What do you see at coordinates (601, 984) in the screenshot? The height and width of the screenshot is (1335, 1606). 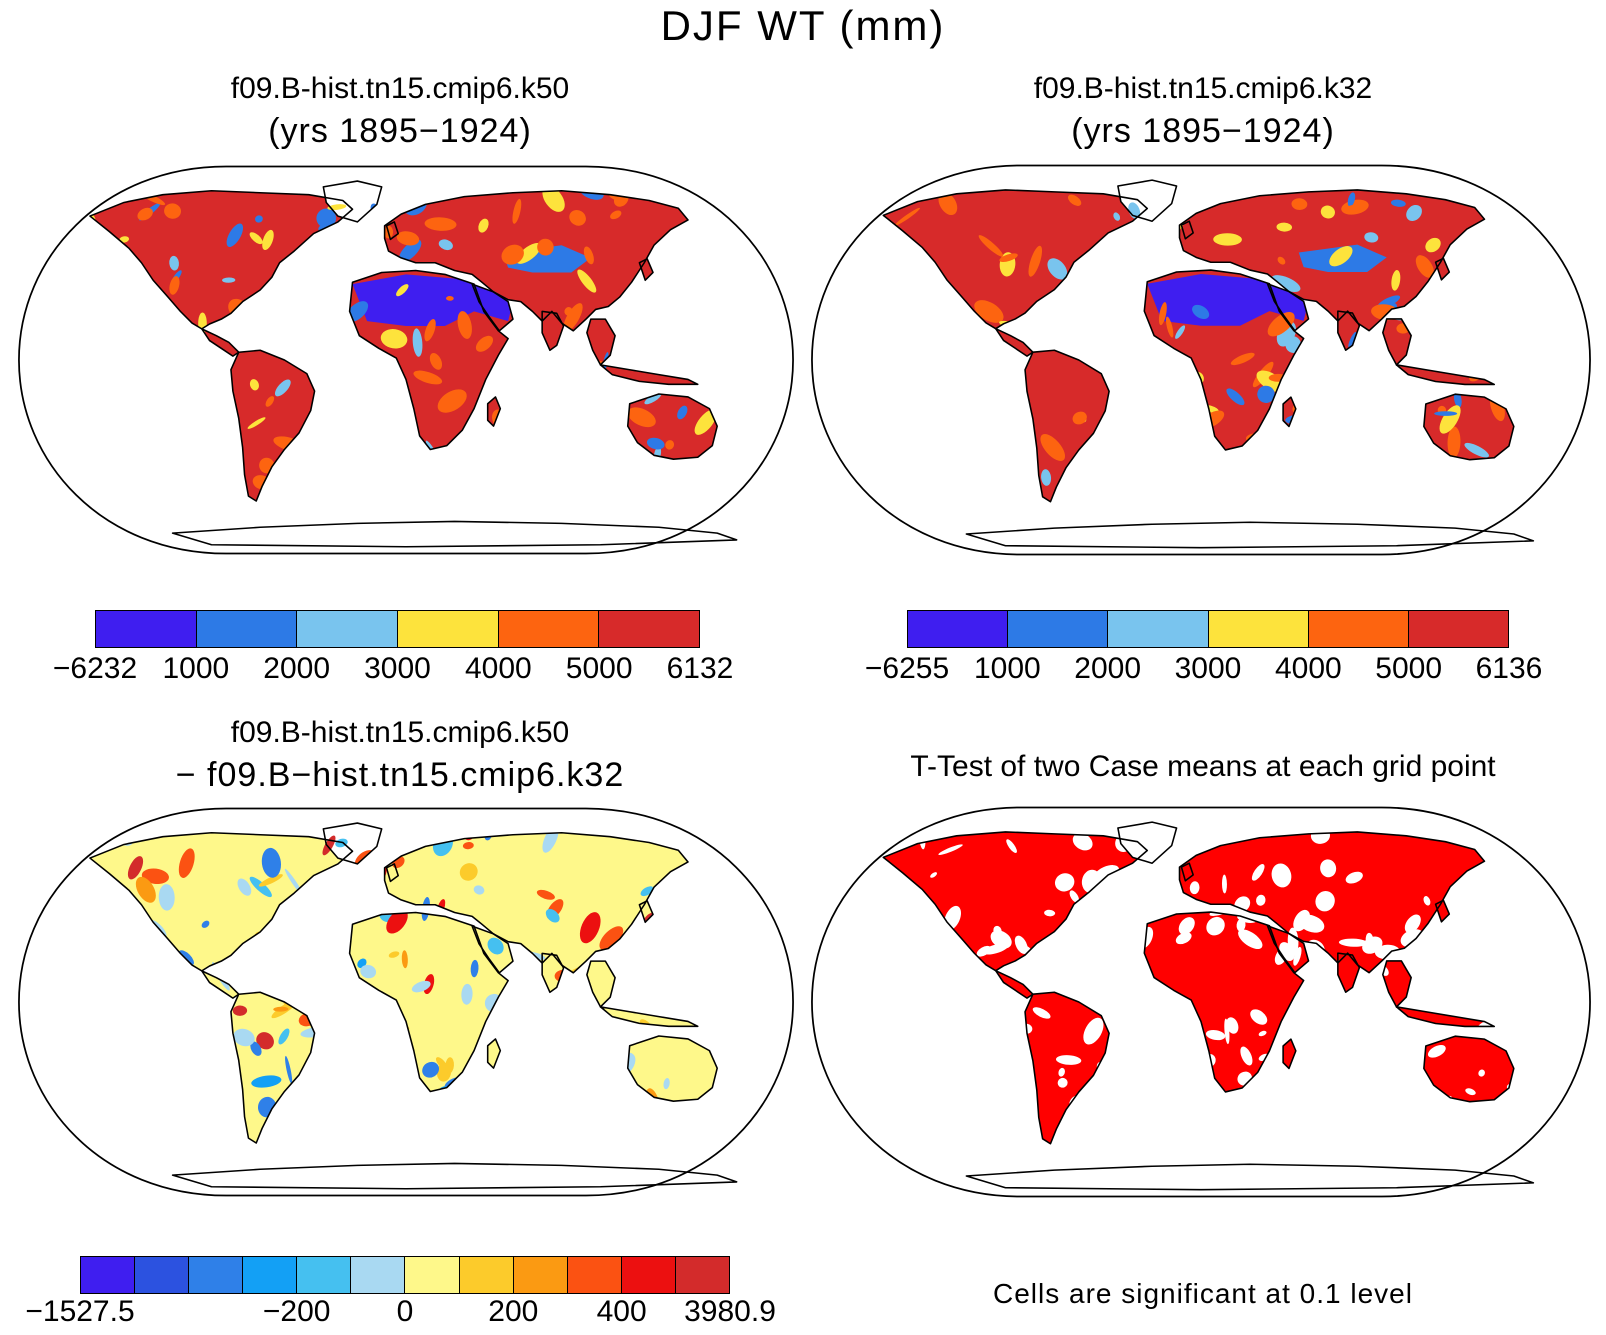 I see `coastline-se-asia` at bounding box center [601, 984].